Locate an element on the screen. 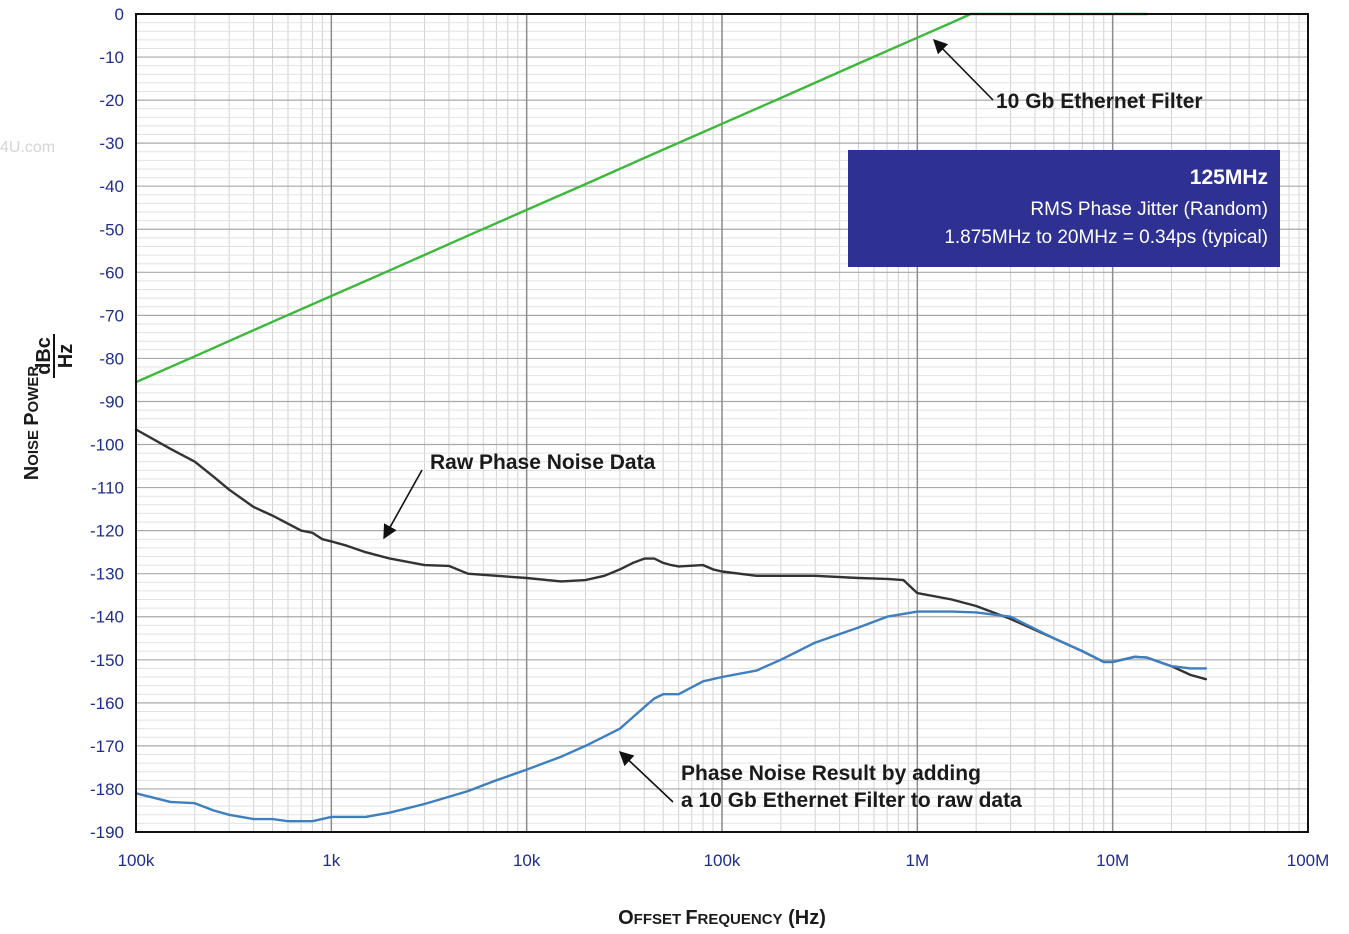  info-box-title: 125MHz is located at coordinates (1229, 177).